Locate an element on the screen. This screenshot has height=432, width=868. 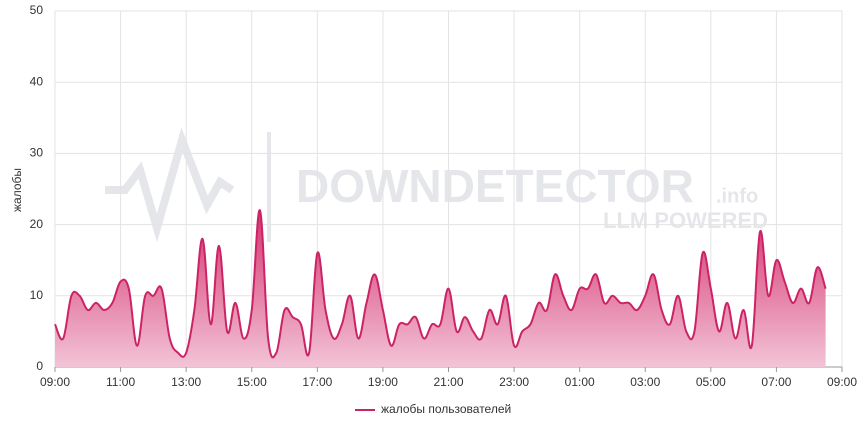
x-tick-label: 03:00 is located at coordinates (645, 382).